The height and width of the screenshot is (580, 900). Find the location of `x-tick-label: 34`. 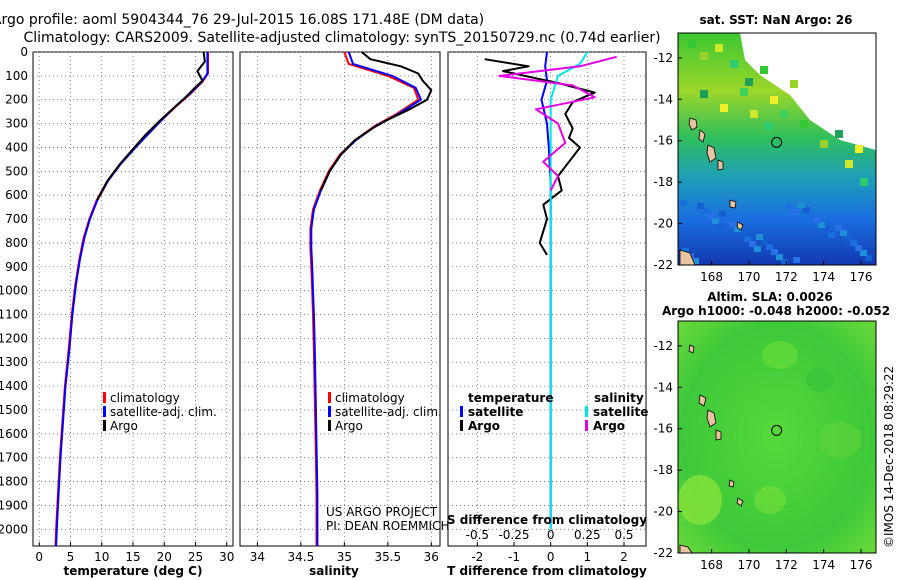

x-tick-label: 34 is located at coordinates (257, 557).